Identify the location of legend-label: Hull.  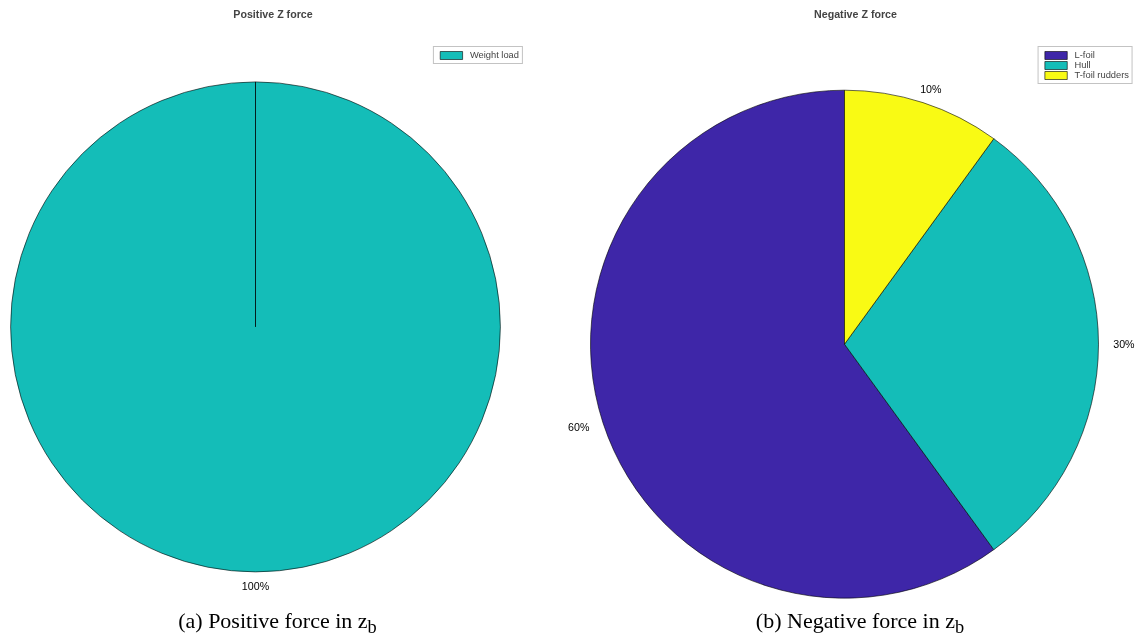
(1083, 65).